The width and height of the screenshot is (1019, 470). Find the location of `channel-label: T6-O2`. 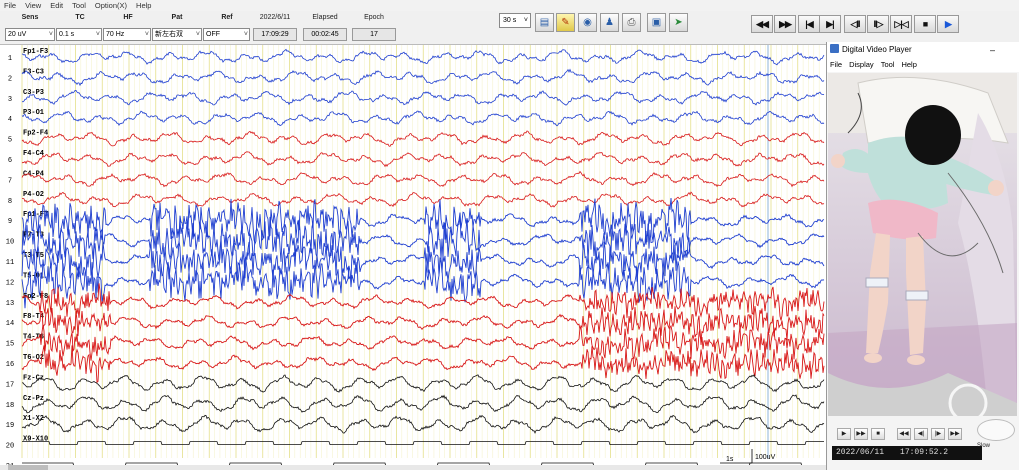

channel-label: T6-O2 is located at coordinates (33, 358).